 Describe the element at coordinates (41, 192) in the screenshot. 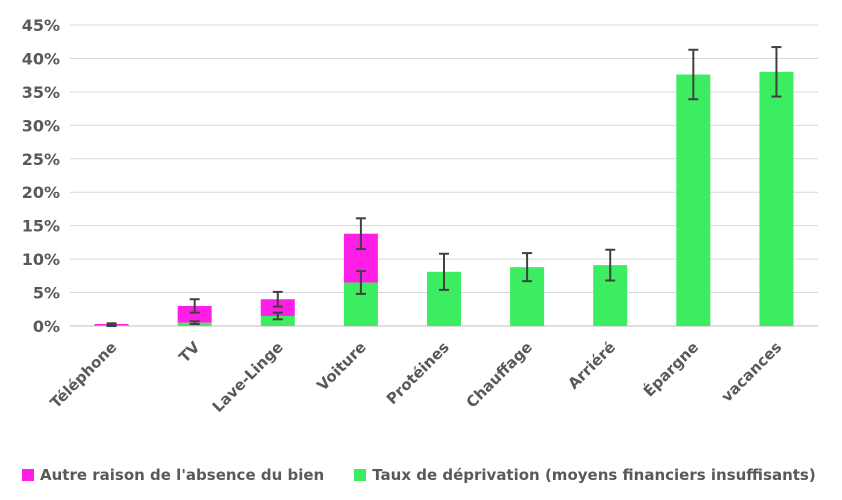

I see `y-tick-label: 20%` at that location.